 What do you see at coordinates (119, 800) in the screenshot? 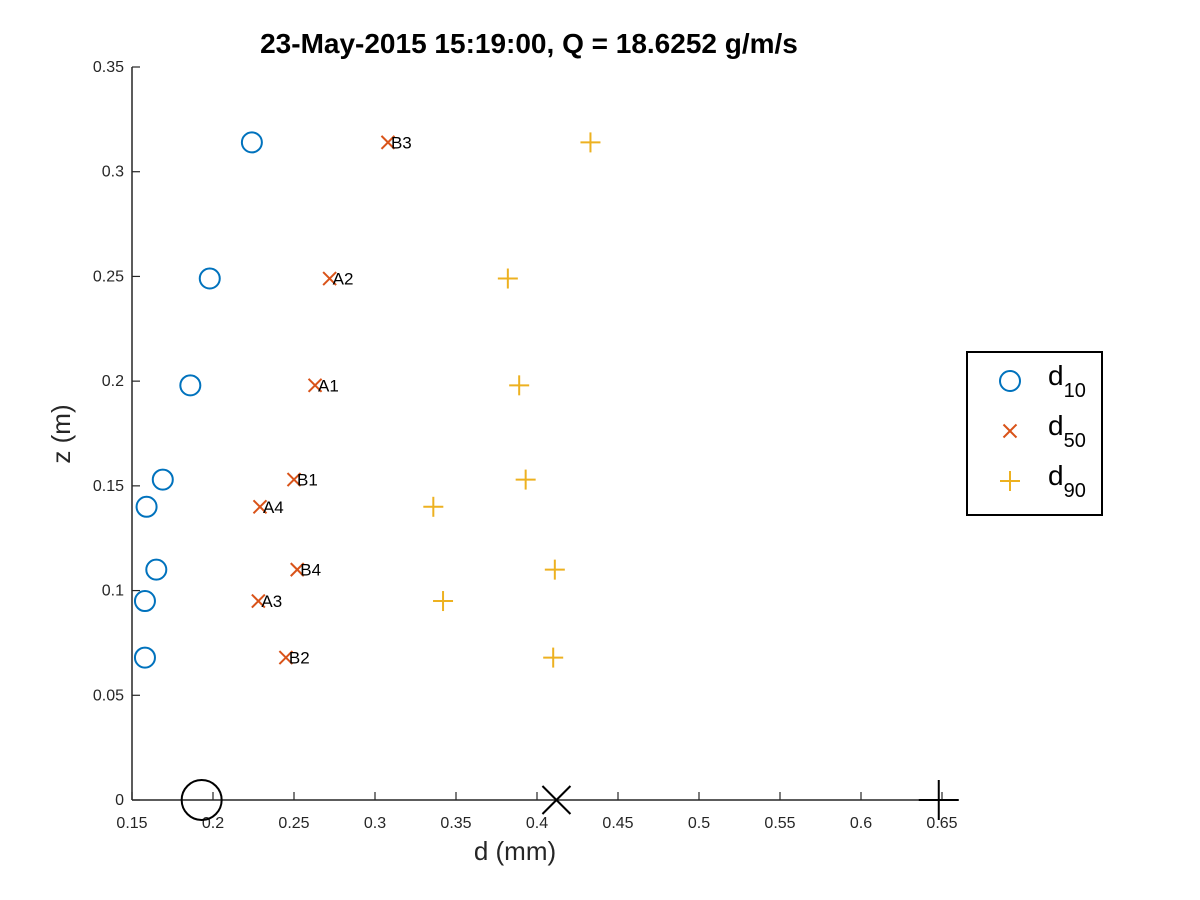
I see `y-tick-label: 0` at bounding box center [119, 800].